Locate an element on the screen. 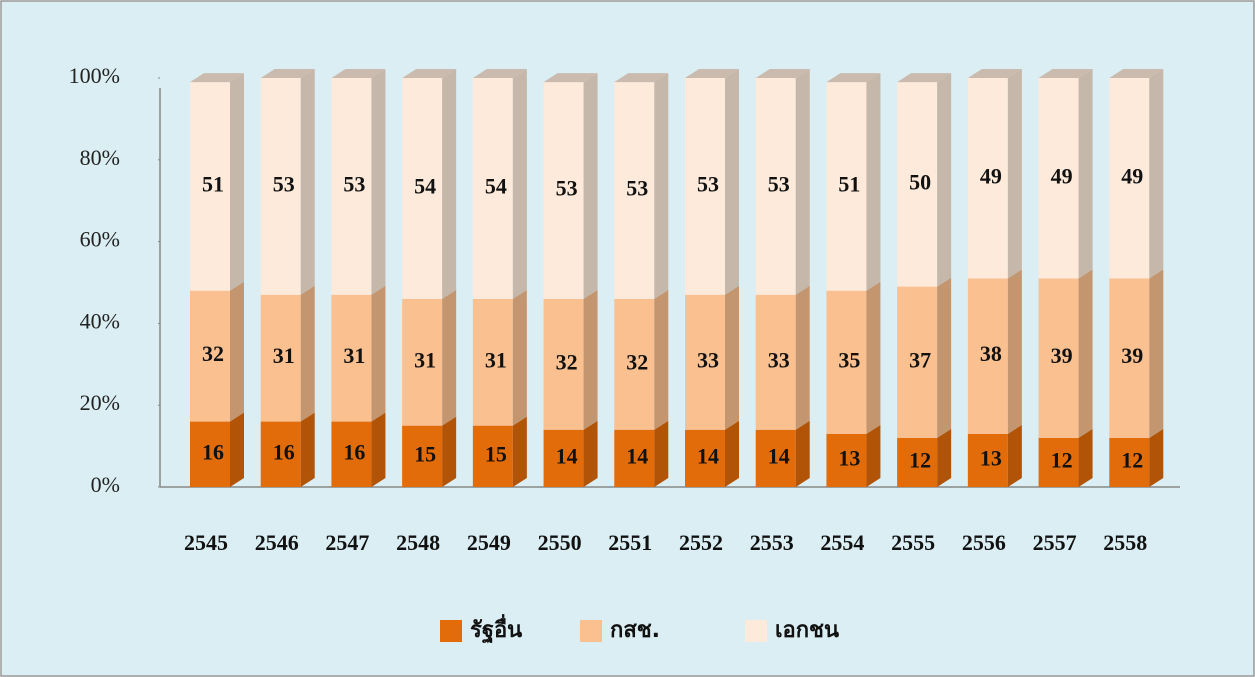  x-tick-label: 2553 is located at coordinates (772, 542).